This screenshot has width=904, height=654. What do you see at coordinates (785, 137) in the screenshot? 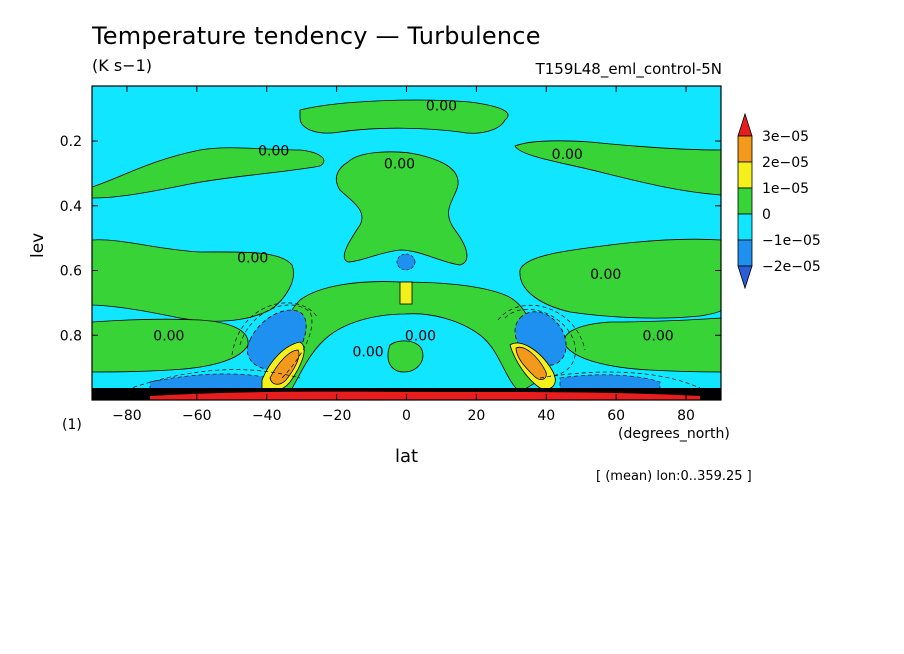
I see `colorbar-label: 3e−05` at bounding box center [785, 137].